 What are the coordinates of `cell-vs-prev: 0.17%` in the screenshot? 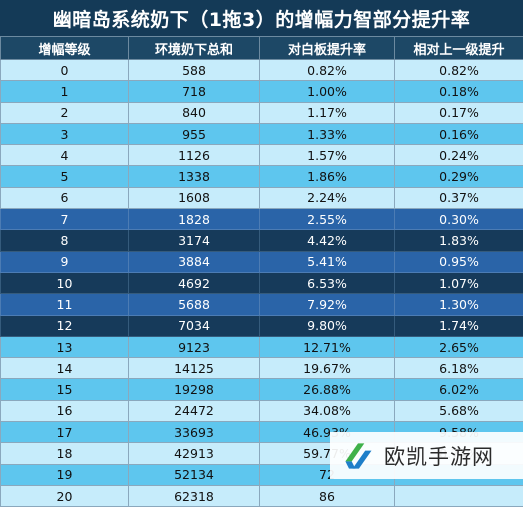 It's located at (459, 112).